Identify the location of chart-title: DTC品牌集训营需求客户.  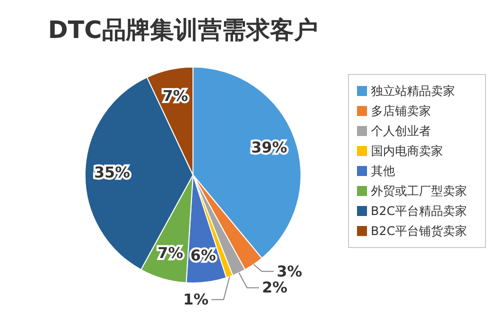
(183, 30).